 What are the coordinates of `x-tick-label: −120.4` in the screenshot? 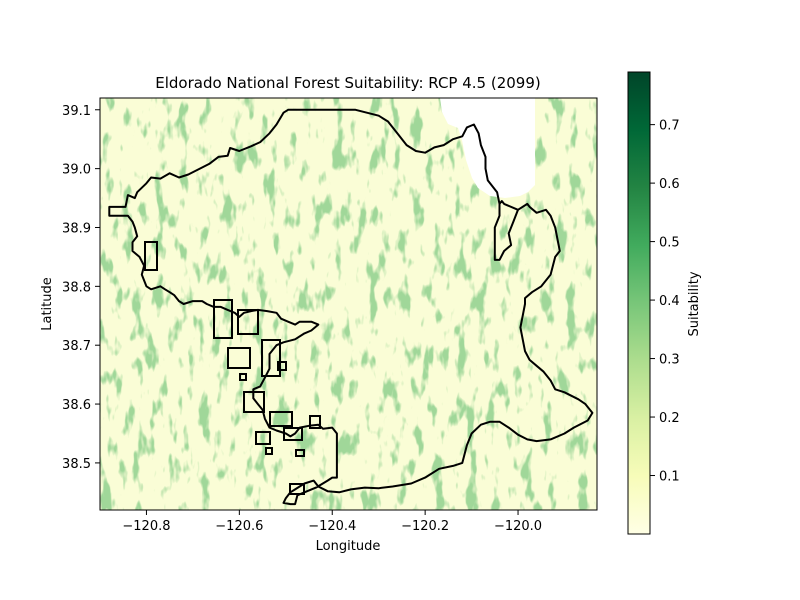 It's located at (332, 526).